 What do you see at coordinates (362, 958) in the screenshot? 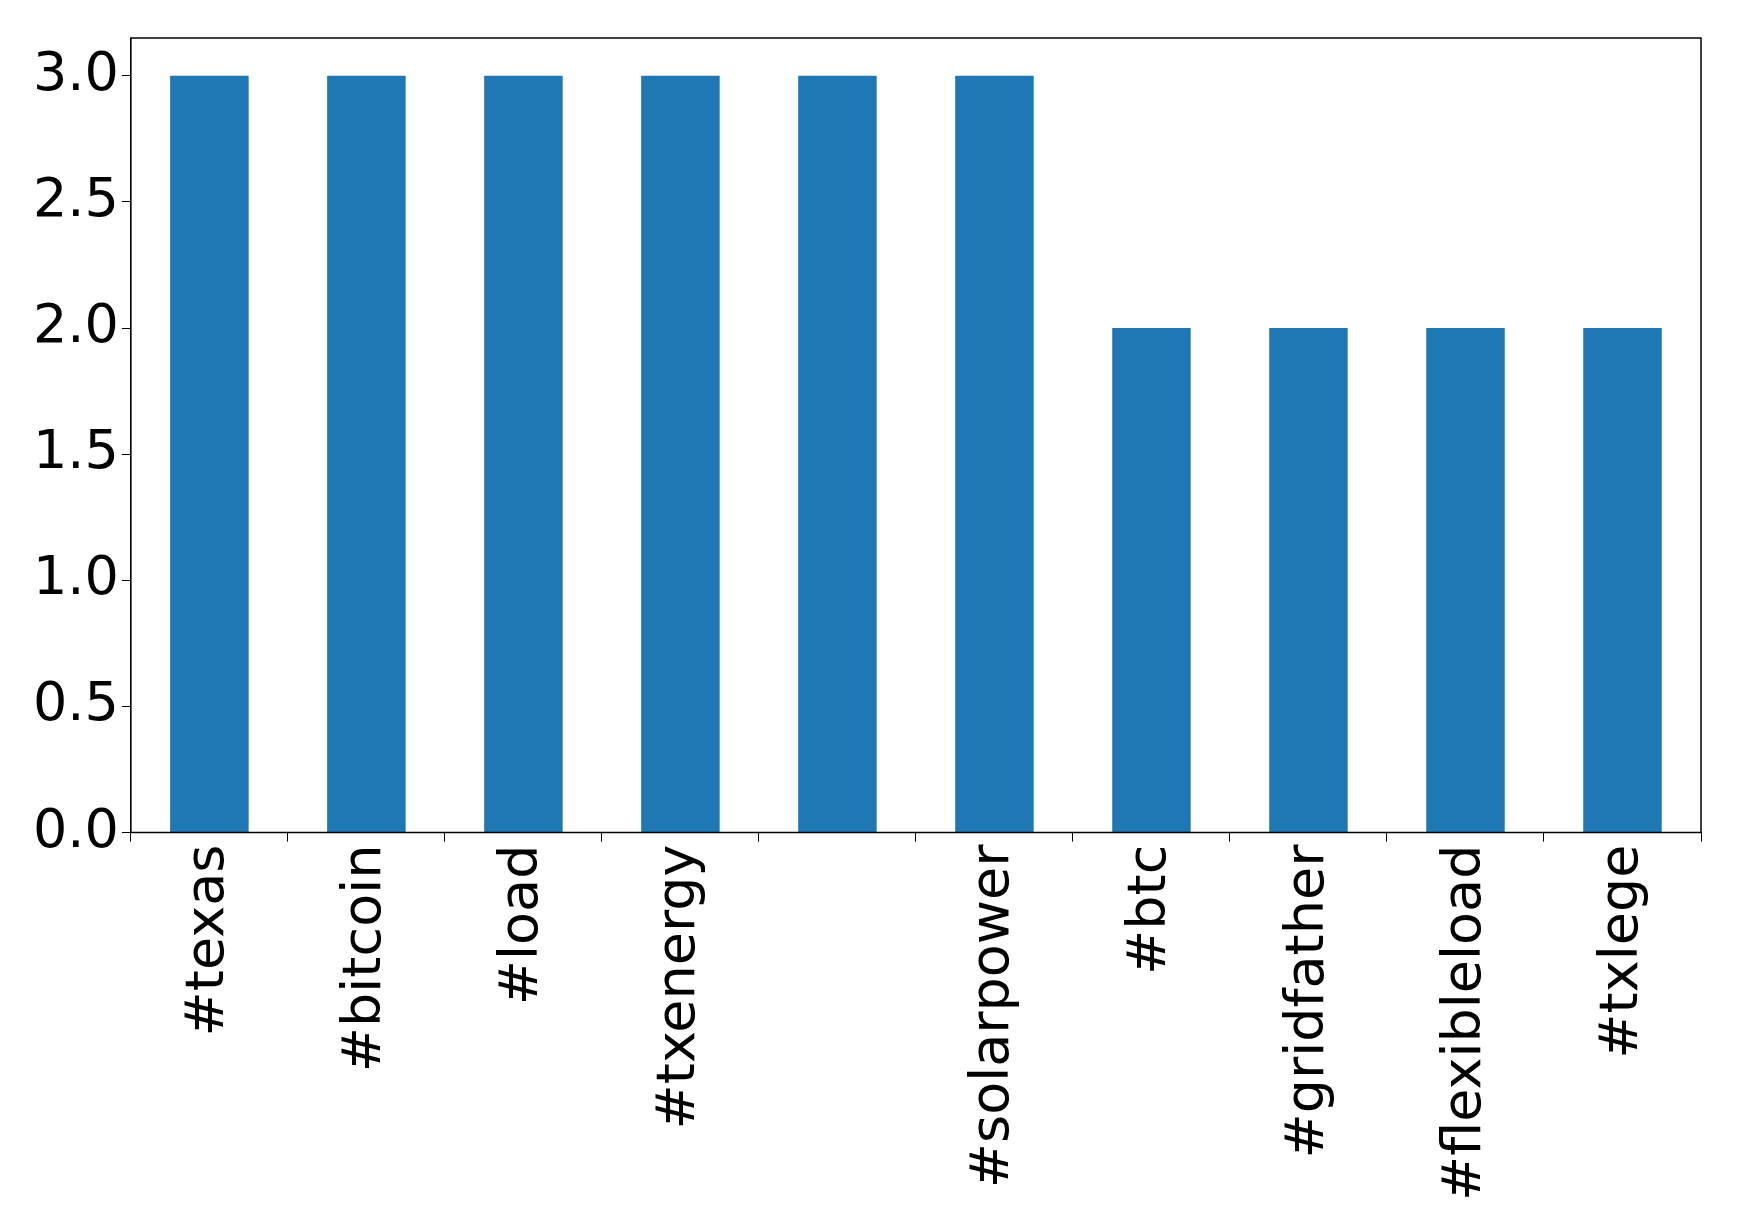
I see `x-tick-label: #bitcoin` at bounding box center [362, 958].